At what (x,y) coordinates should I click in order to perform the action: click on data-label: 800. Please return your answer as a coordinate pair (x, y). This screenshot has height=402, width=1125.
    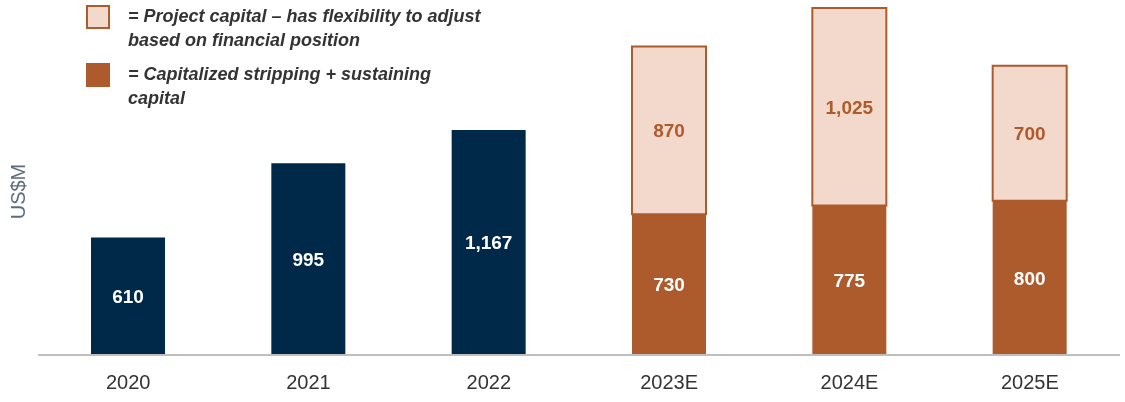
    Looking at the image, I should click on (1029, 278).